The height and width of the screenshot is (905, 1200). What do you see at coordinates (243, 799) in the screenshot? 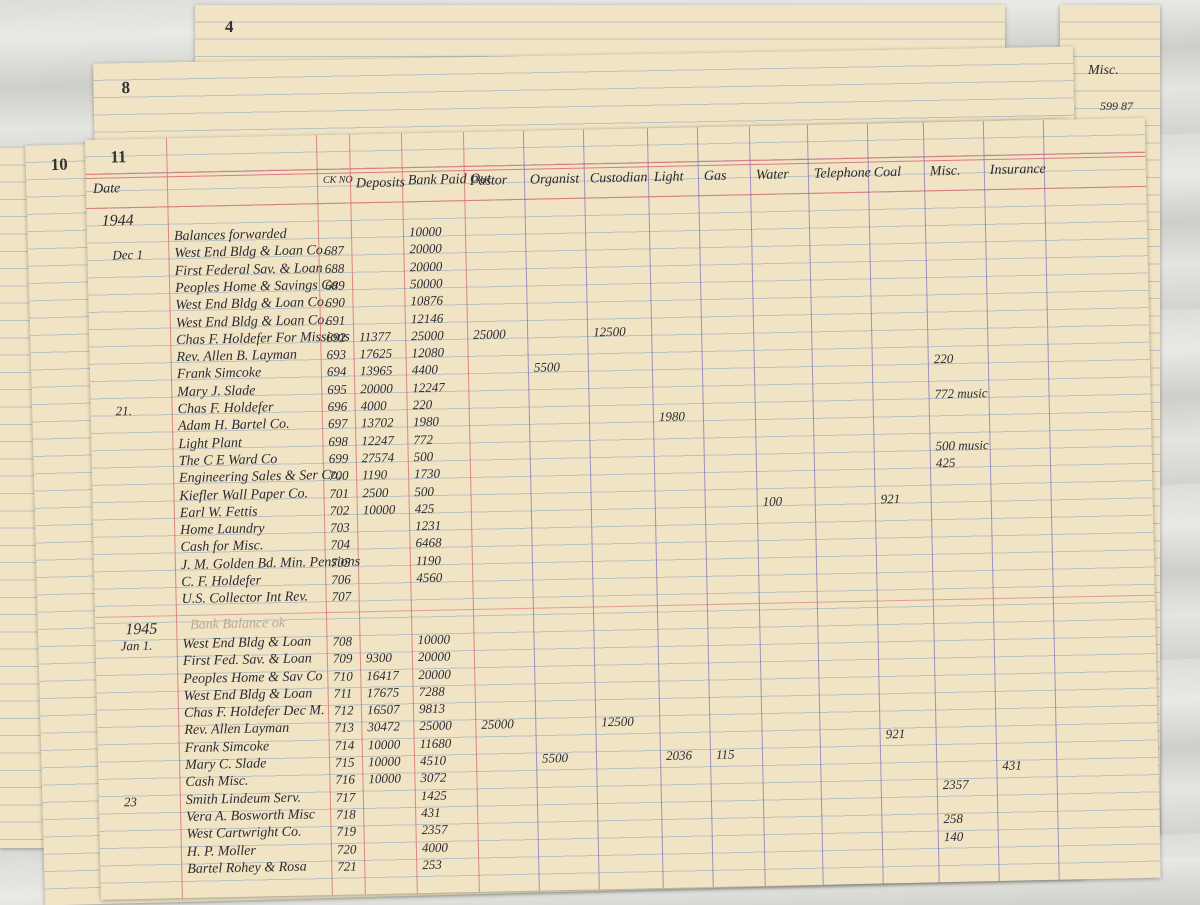
I see `payee: Smith Lindeum Serv.` at bounding box center [243, 799].